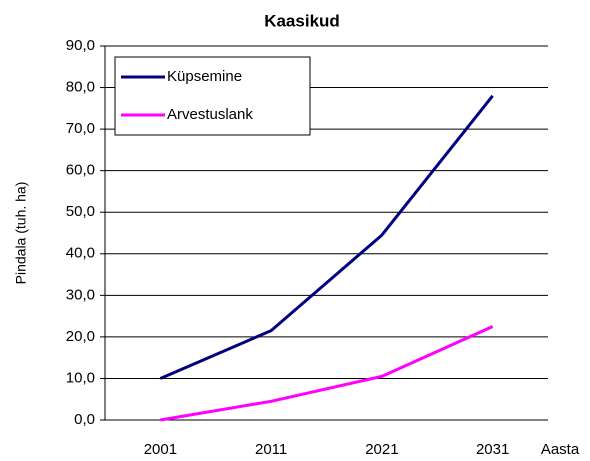 The width and height of the screenshot is (590, 461). I want to click on legend-label: Arvestuslank, so click(210, 114).